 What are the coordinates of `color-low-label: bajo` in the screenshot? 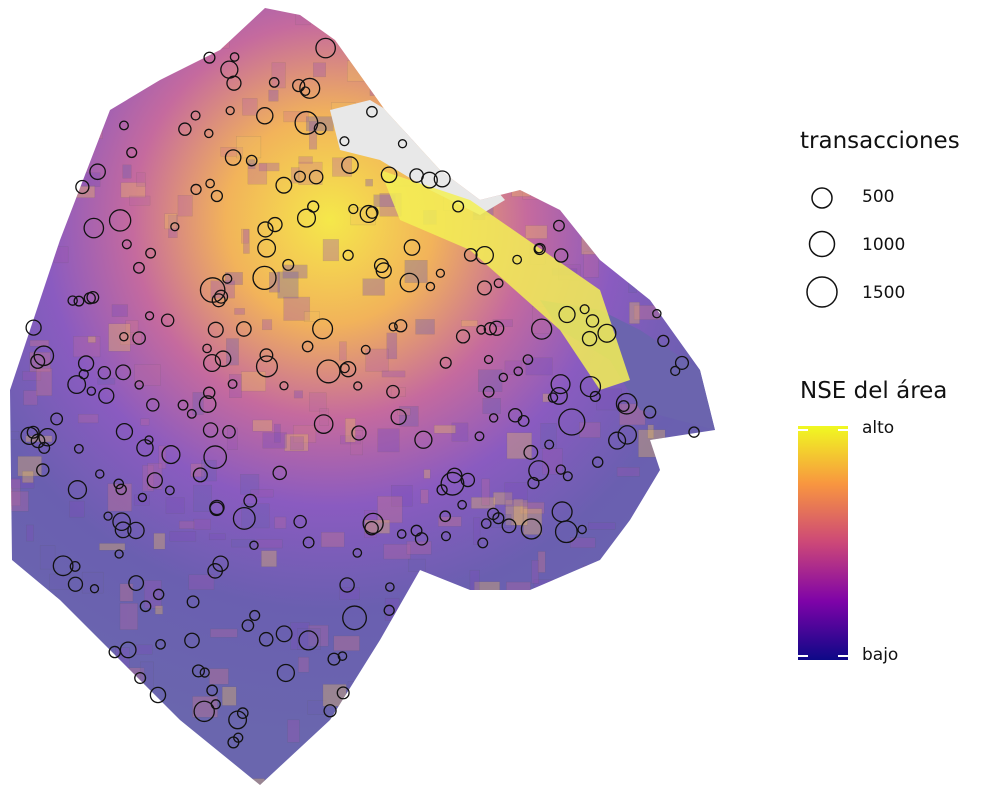 It's located at (880, 655).